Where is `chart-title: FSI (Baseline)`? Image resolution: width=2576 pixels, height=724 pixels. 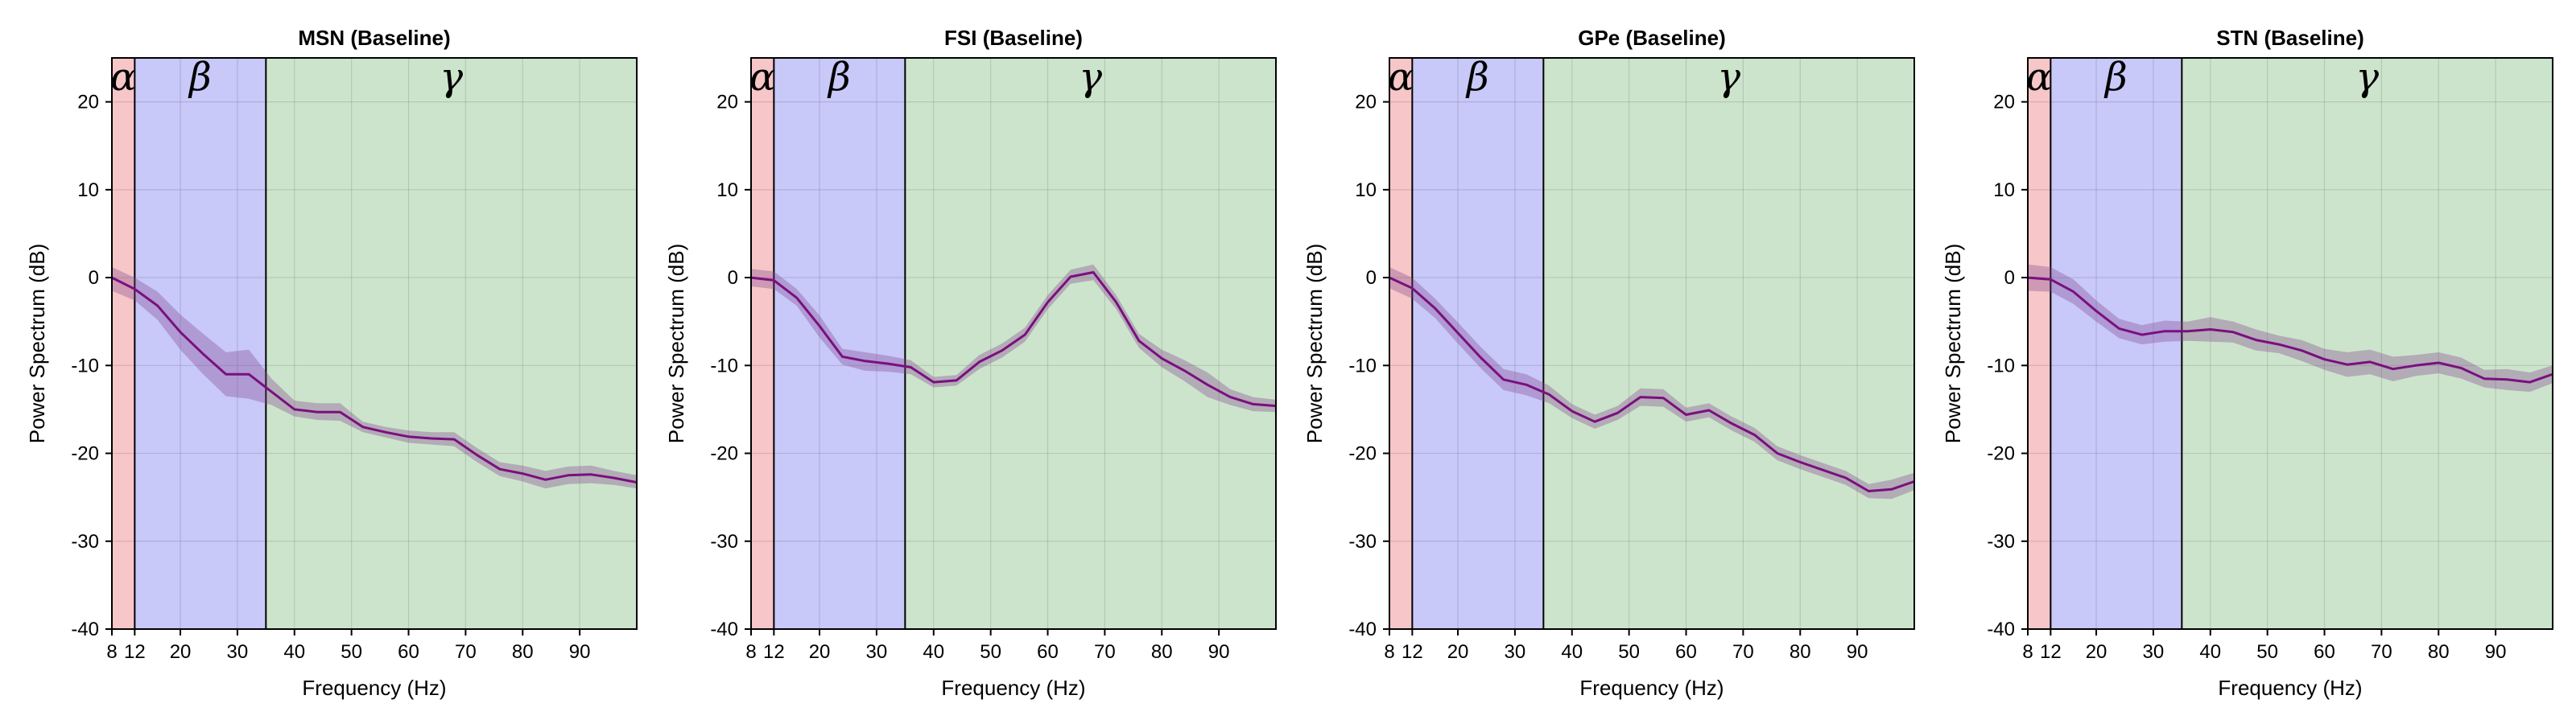
chart-title: FSI (Baseline) is located at coordinates (1013, 38).